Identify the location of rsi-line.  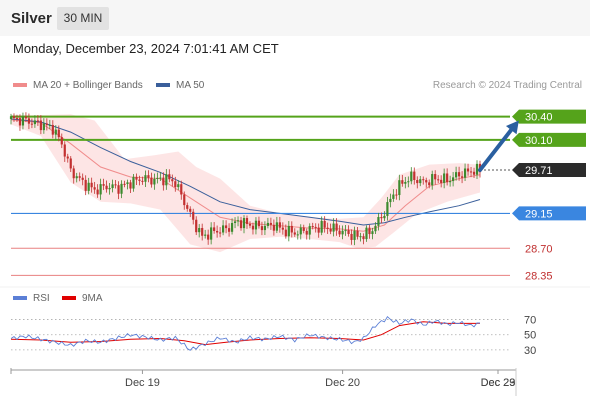
(245, 333).